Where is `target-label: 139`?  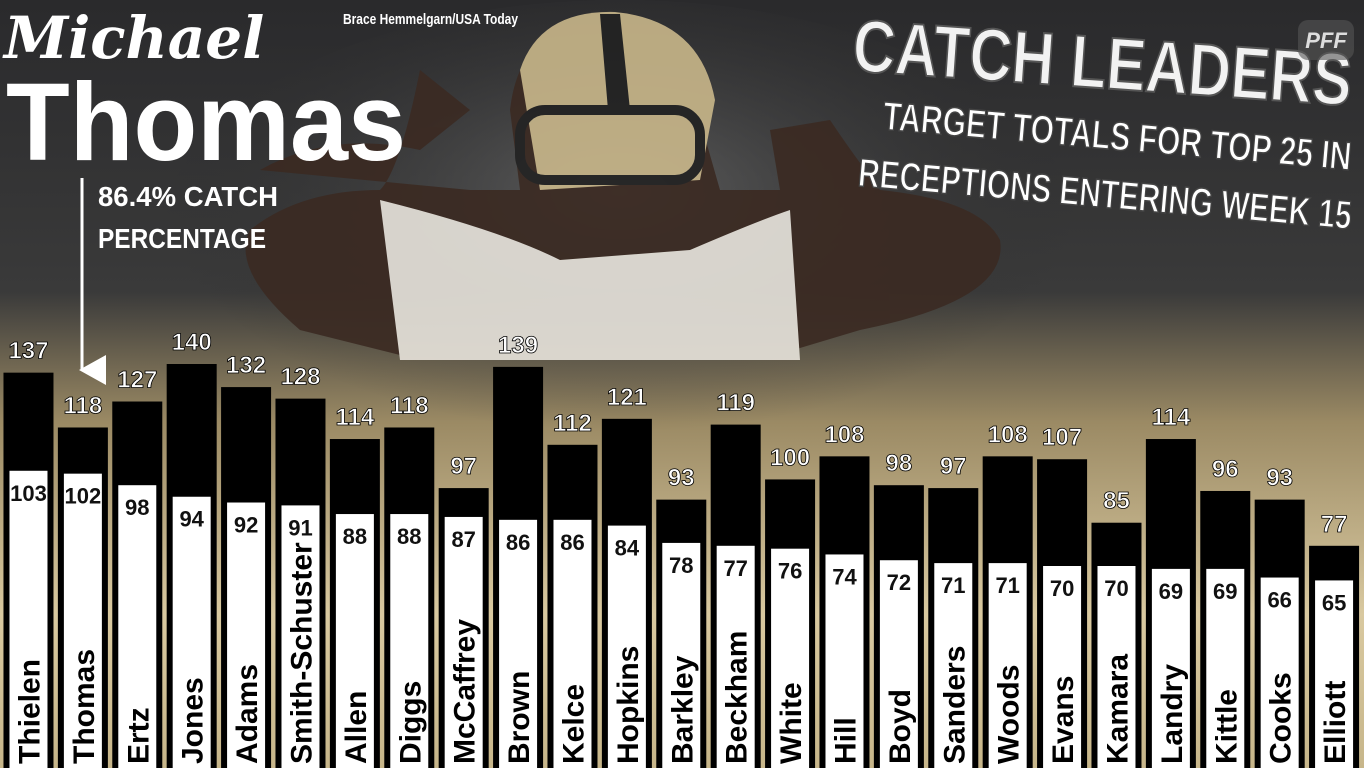 target-label: 139 is located at coordinates (518, 345).